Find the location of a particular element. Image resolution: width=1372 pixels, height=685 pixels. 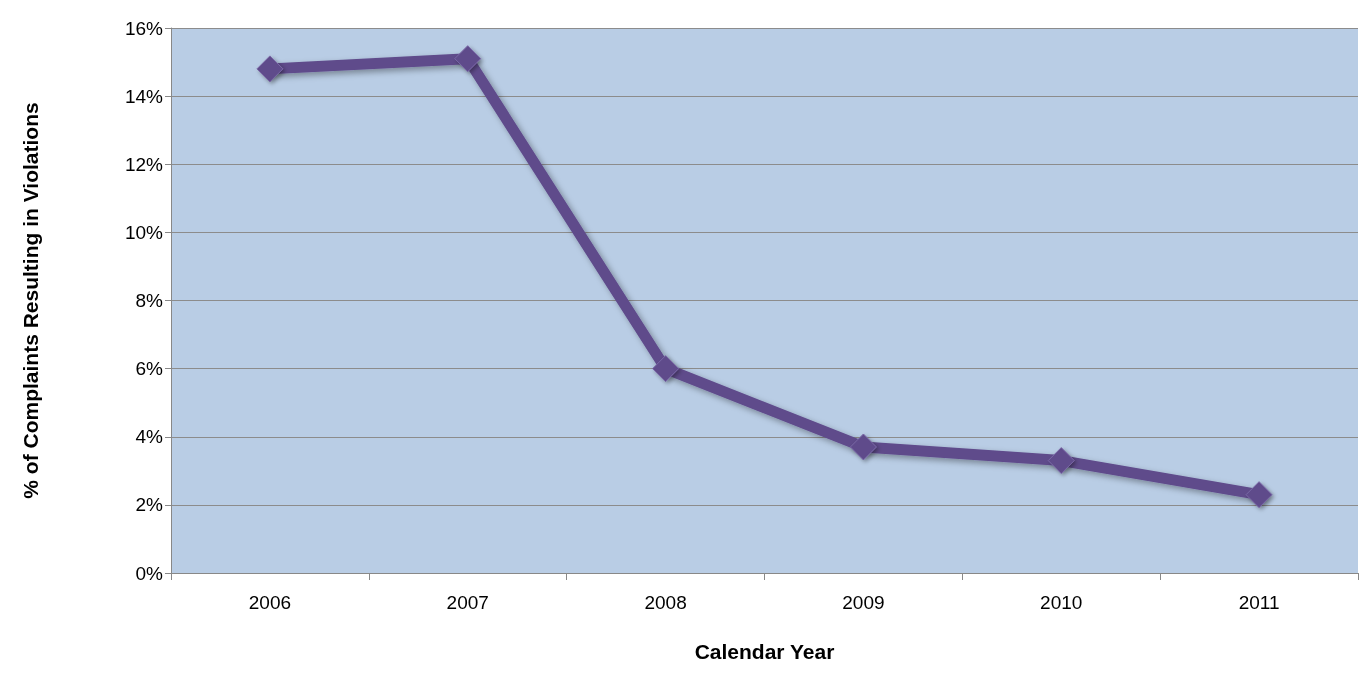

x-tick-label: 2011 is located at coordinates (1259, 602).